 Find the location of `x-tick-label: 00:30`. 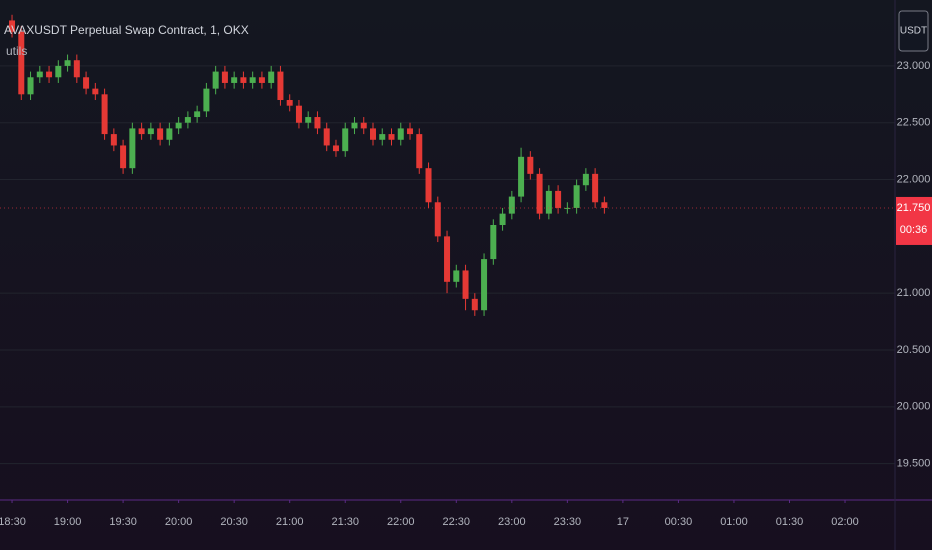

x-tick-label: 00:30 is located at coordinates (679, 522).